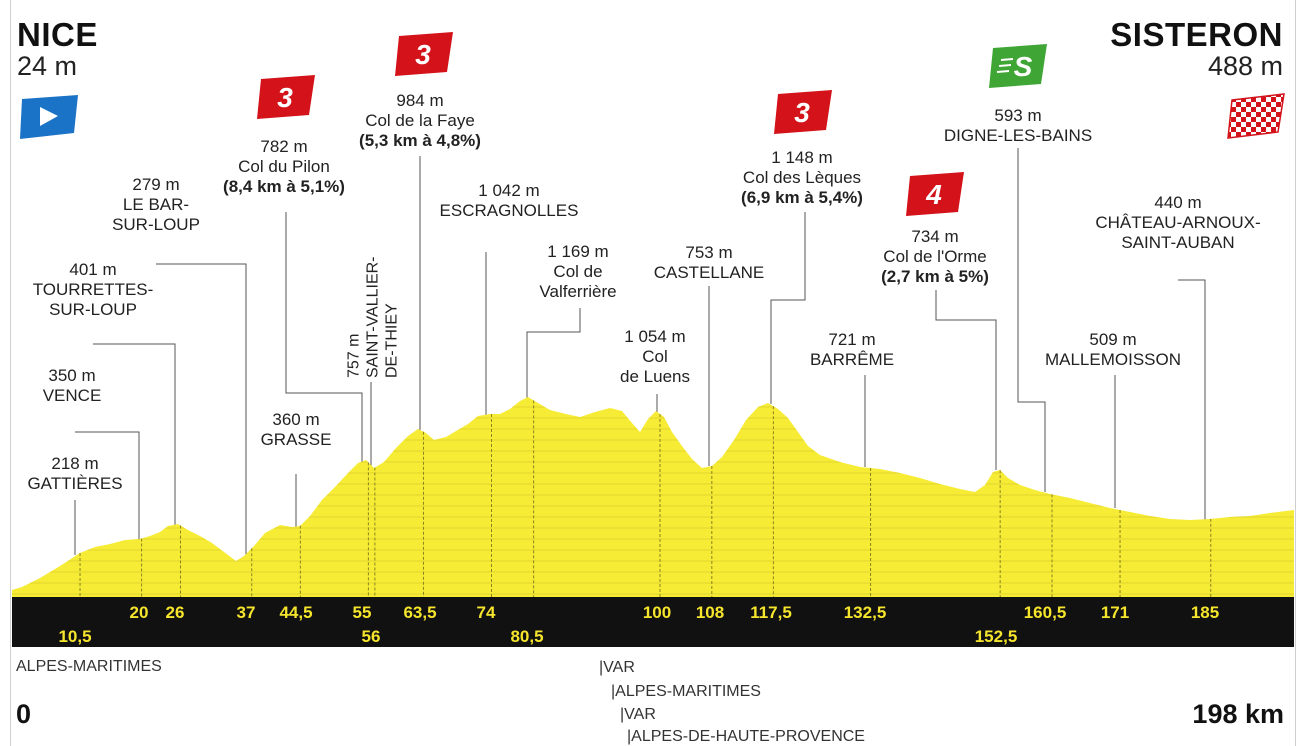 The height and width of the screenshot is (746, 1306). Describe the element at coordinates (75, 636) in the screenshot. I see `km-label: 10,5` at that location.